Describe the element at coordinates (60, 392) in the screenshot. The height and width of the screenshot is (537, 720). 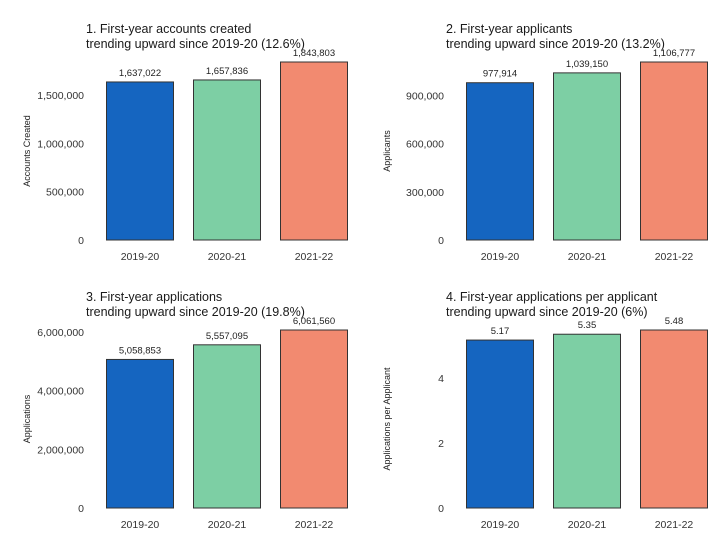
I see `y-tick-label: 4,000,000` at that location.